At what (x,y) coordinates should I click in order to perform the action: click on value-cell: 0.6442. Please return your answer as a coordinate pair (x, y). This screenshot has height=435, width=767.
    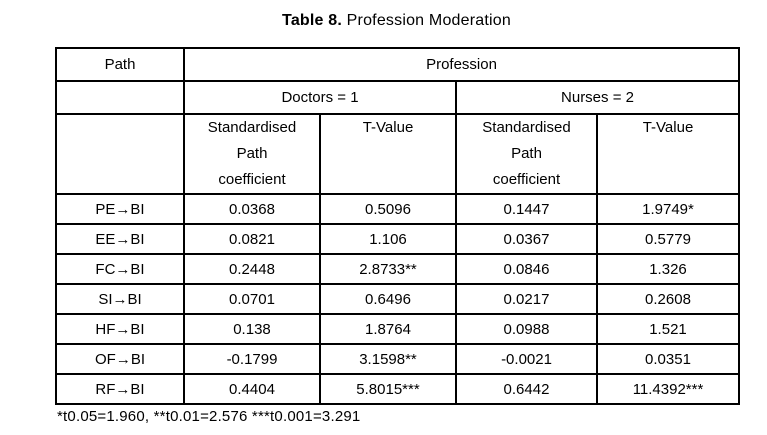
    Looking at the image, I should click on (526, 389).